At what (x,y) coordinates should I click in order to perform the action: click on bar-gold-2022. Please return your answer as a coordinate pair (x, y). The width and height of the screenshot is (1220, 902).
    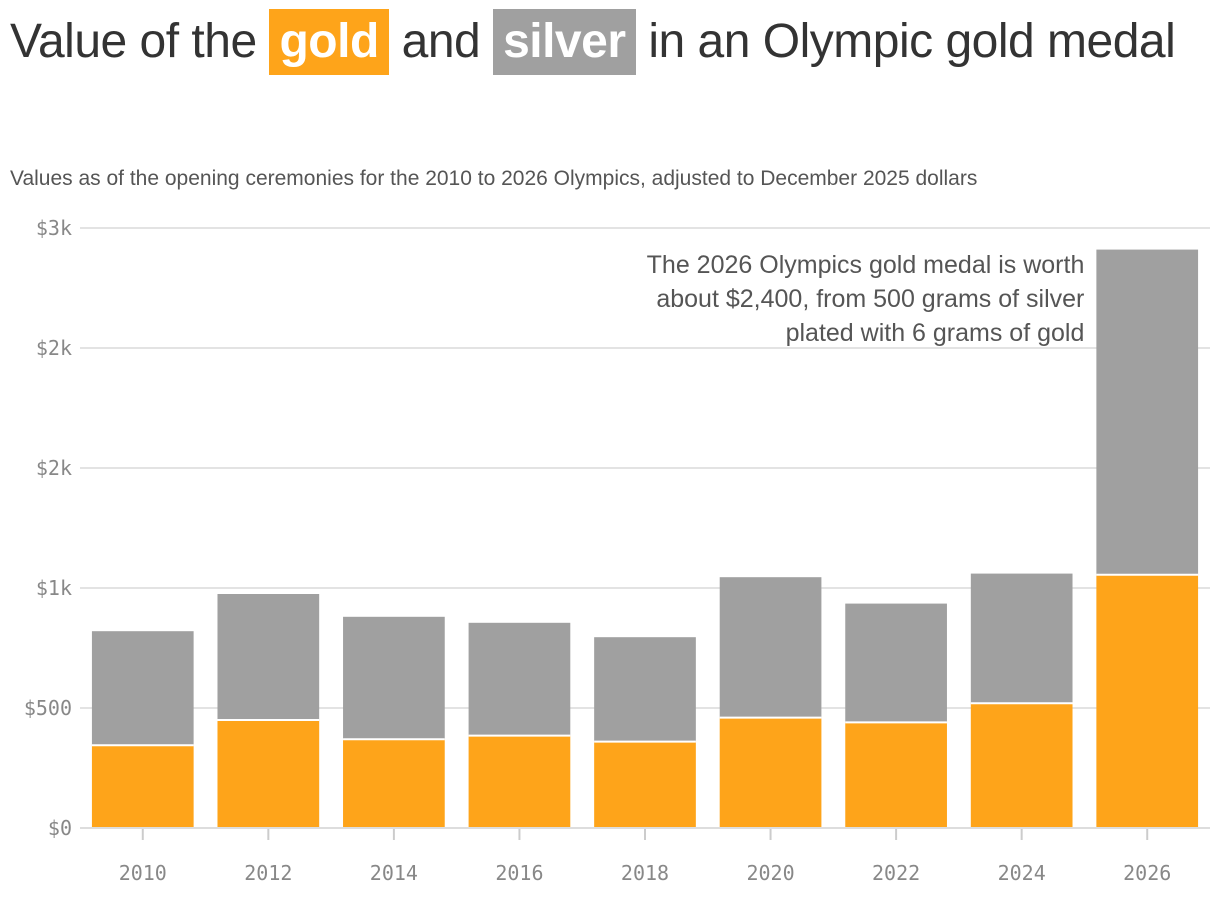
    Looking at the image, I should click on (896, 775).